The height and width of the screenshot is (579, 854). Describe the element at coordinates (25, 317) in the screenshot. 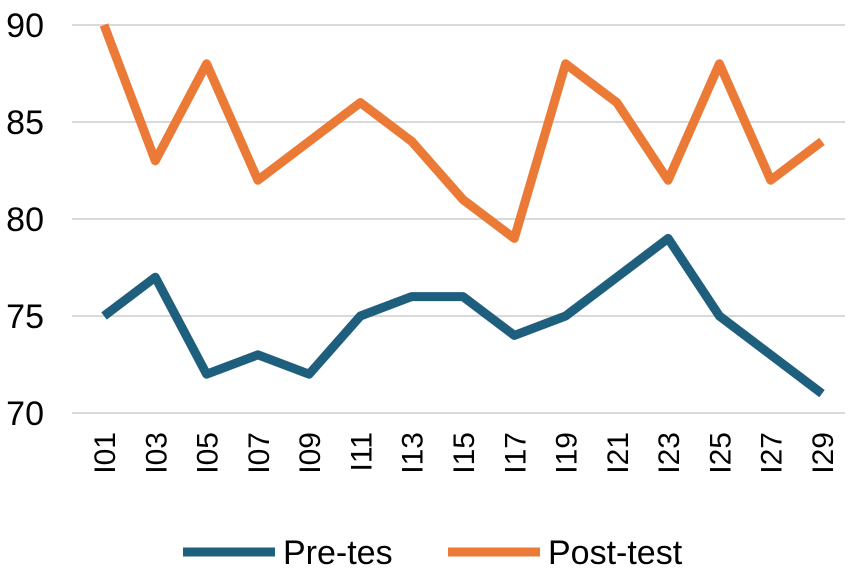

I see `y-tick-label: 75` at that location.